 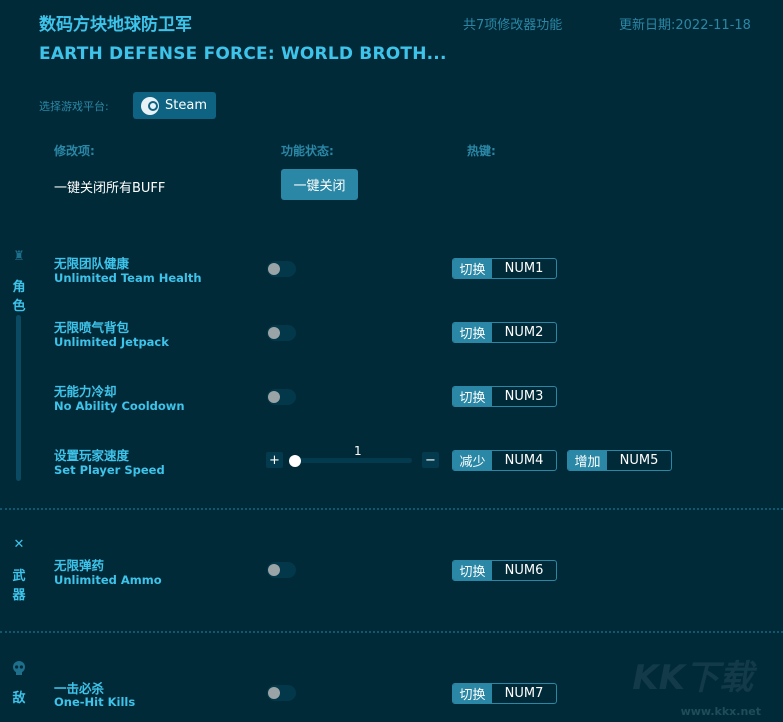 What do you see at coordinates (92, 327) in the screenshot?
I see `item-cn: 无限喷气背包` at bounding box center [92, 327].